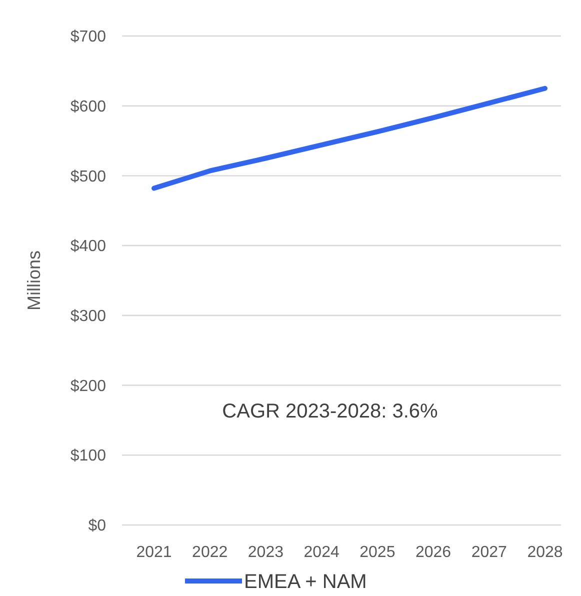  What do you see at coordinates (489, 552) in the screenshot?
I see `x-tick-label: 2027` at bounding box center [489, 552].